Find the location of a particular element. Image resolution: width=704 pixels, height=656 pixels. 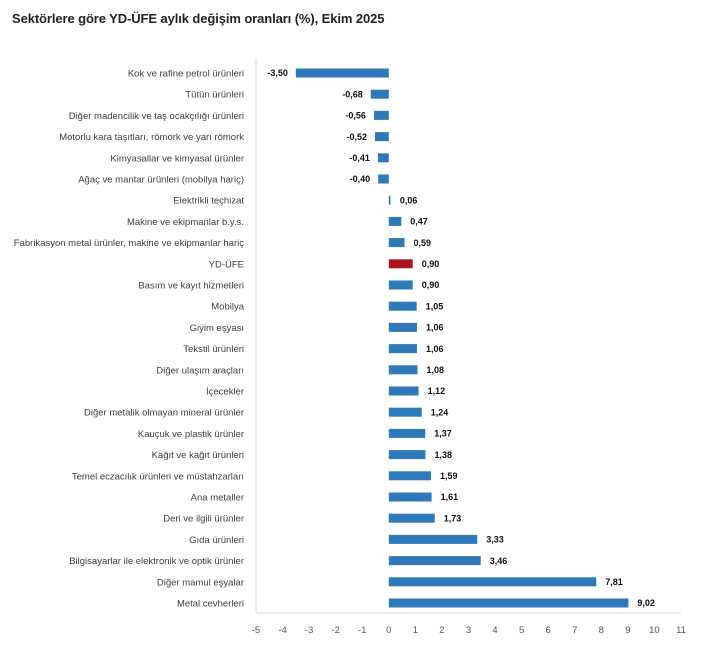

category-label: Metal cevherleri is located at coordinates (210, 604).